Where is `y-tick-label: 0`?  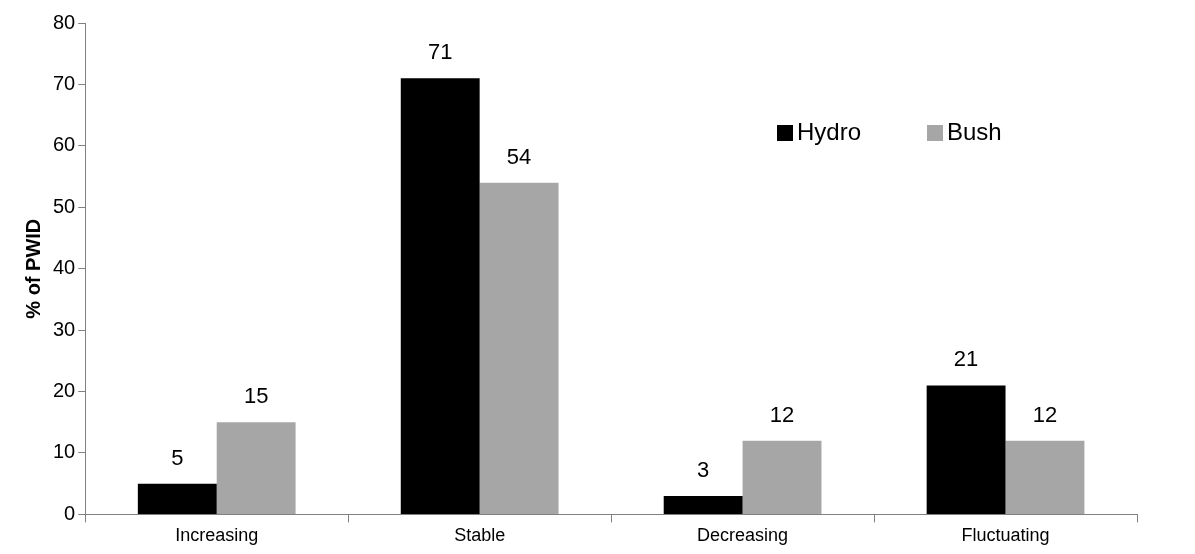 y-tick-label: 0 is located at coordinates (70, 512).